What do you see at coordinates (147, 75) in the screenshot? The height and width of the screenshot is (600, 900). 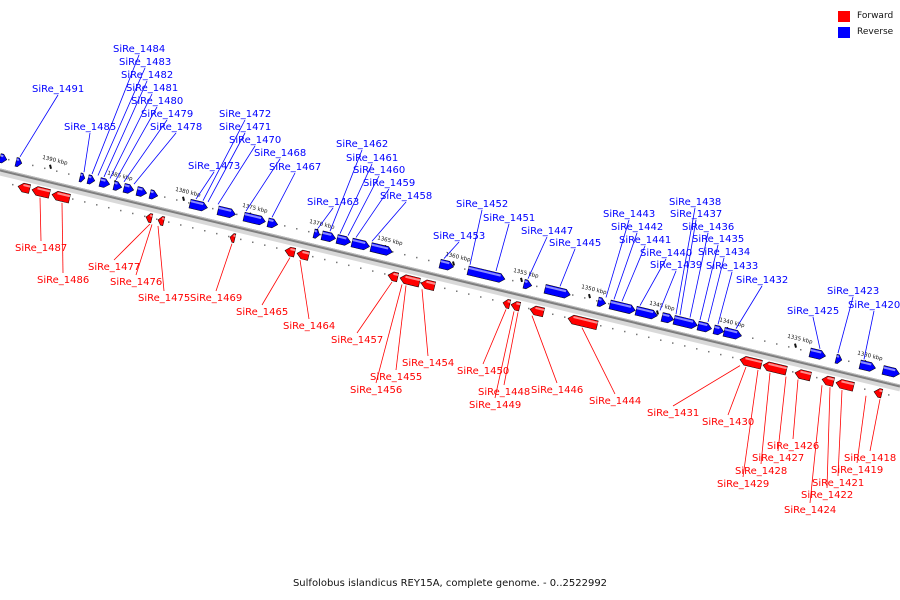 I see `gene-label: SiRe_1482` at bounding box center [147, 75].